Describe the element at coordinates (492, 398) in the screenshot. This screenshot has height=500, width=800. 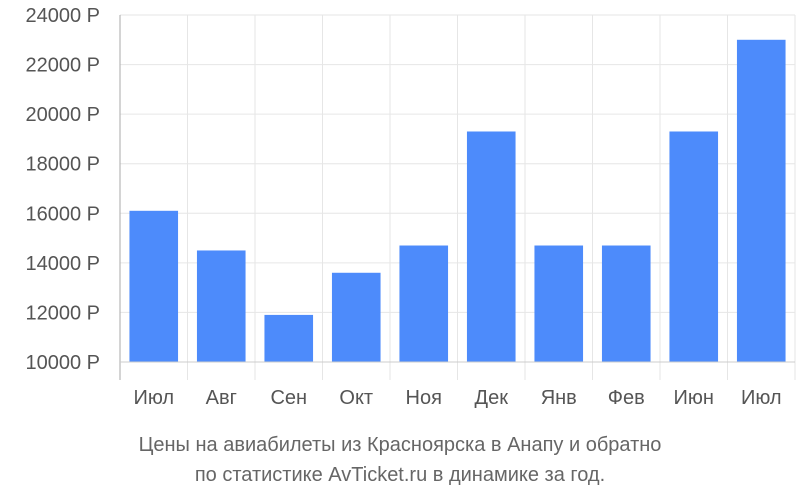
I see `x-tick-label: Дек` at that location.